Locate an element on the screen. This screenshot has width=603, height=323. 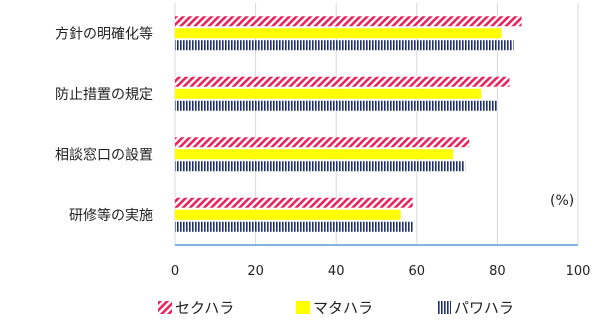
category-label: 方針の明確化等 is located at coordinates (104, 33).